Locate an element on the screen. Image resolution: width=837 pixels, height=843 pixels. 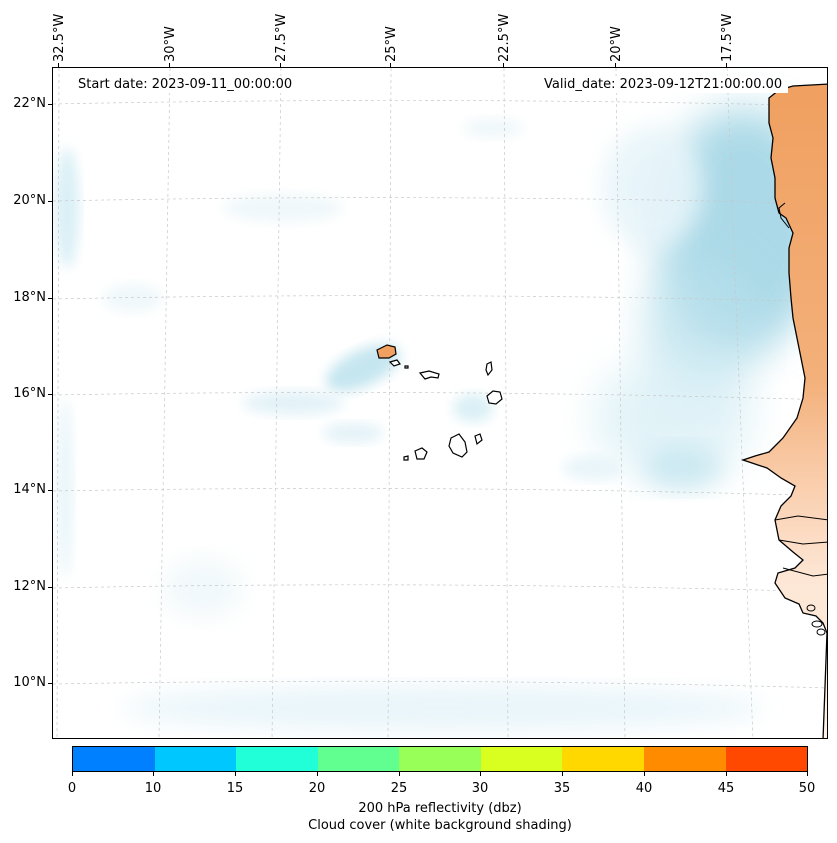
island-sal is located at coordinates (489, 369).